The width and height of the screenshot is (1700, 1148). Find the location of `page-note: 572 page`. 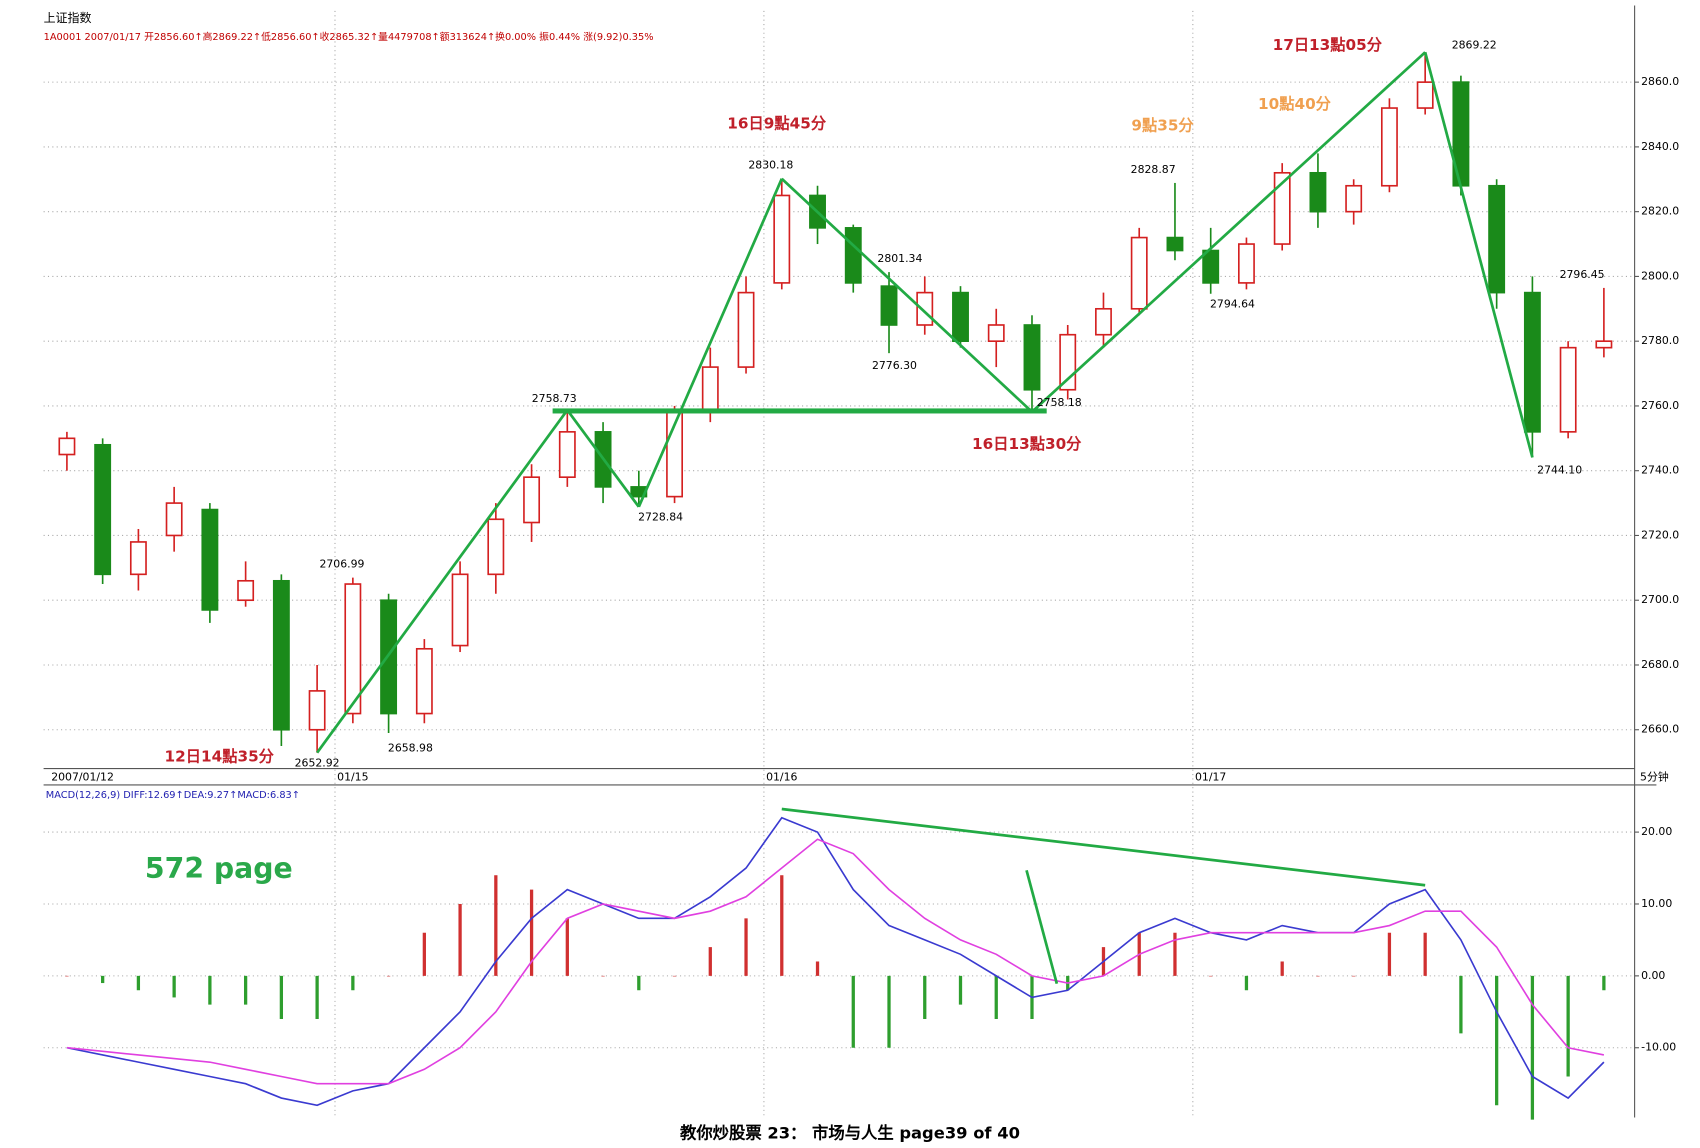

page-note: 572 page is located at coordinates (219, 868).